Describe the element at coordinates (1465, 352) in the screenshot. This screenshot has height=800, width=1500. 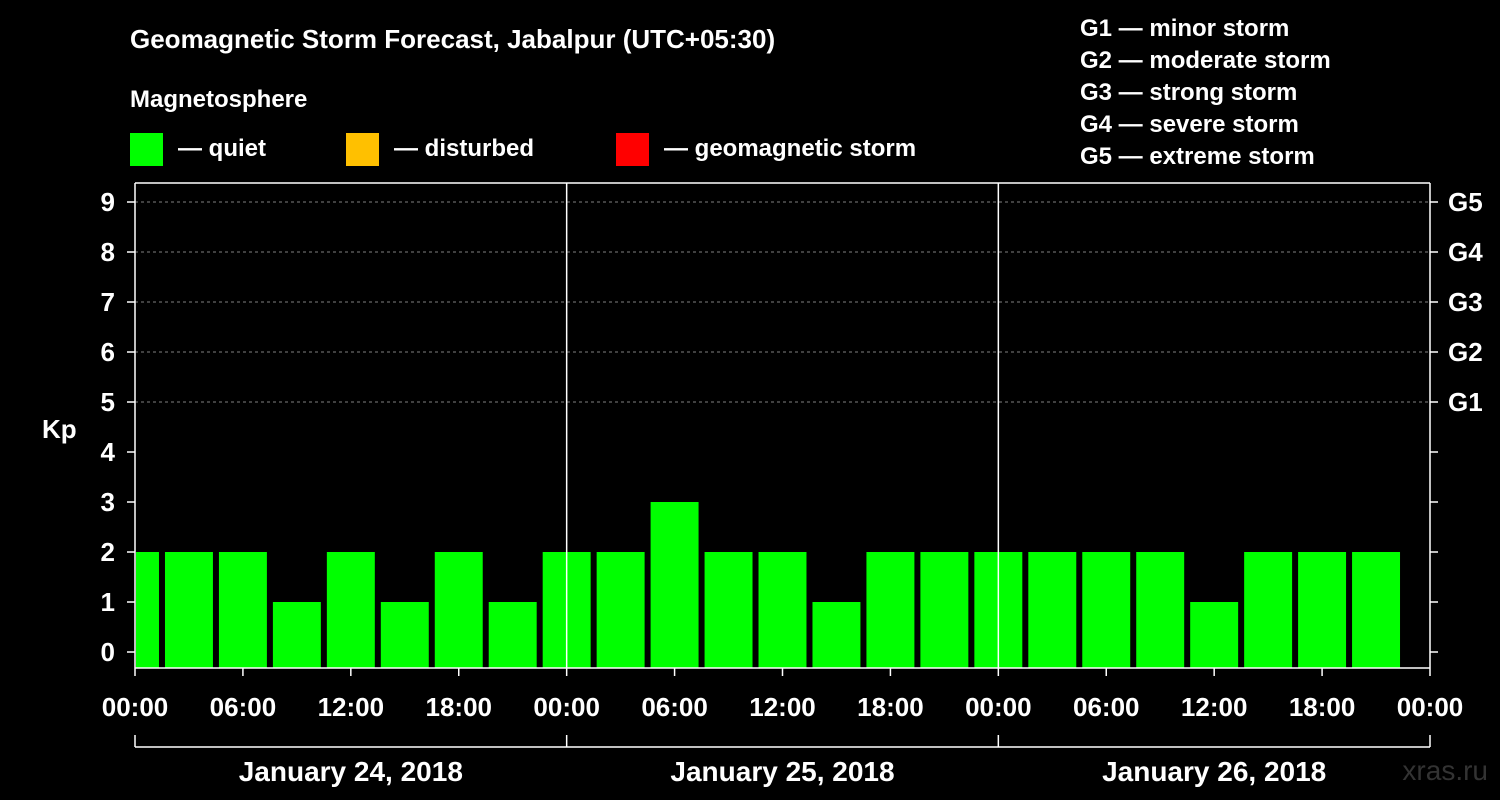
I see `g-scale-label: G2` at that location.